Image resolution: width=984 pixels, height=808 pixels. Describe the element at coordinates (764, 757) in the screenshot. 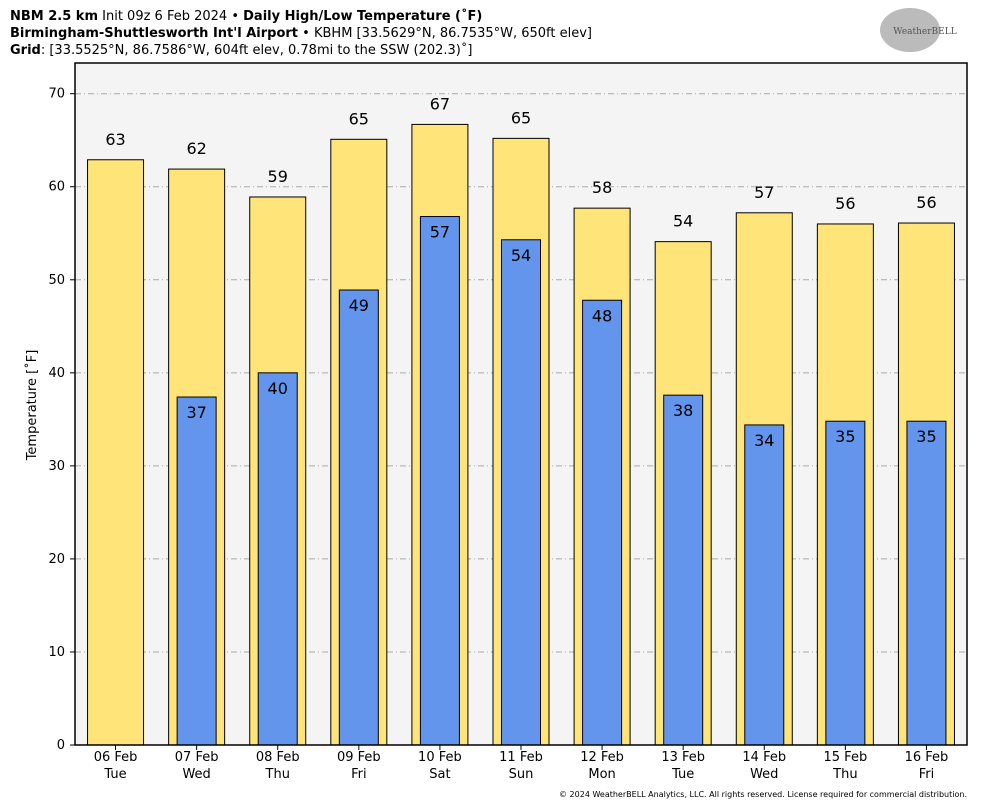

I see `x-tick-label: 14 Feb` at that location.